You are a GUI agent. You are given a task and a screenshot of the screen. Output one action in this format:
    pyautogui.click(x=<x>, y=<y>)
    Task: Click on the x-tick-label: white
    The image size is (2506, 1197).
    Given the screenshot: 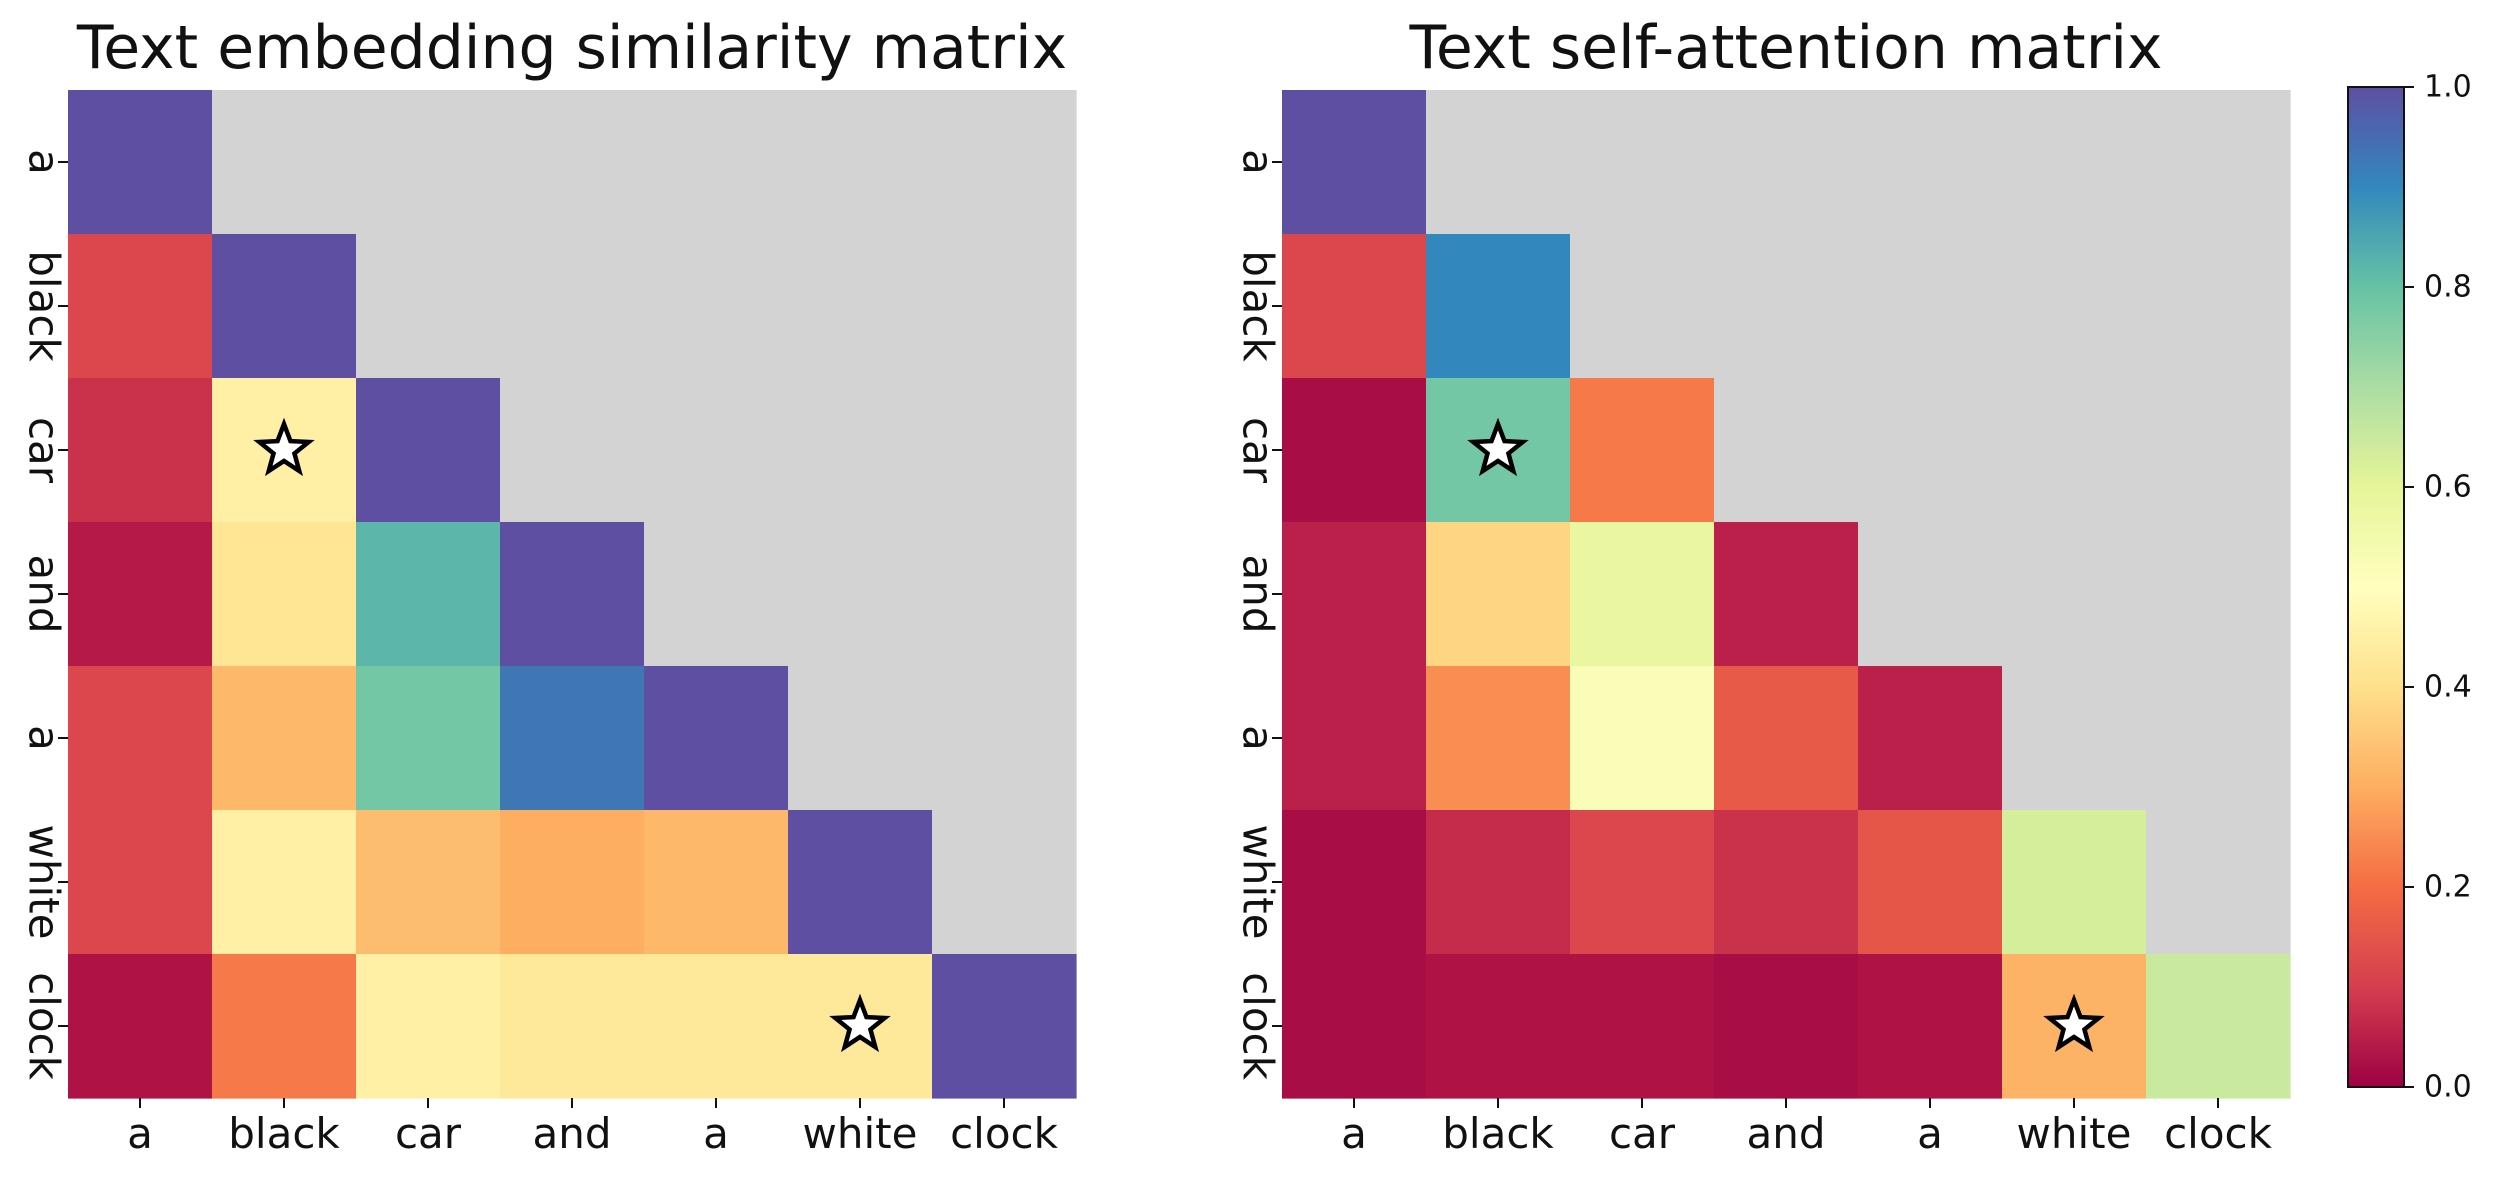 What is the action you would take?
    pyautogui.click(x=860, y=1133)
    